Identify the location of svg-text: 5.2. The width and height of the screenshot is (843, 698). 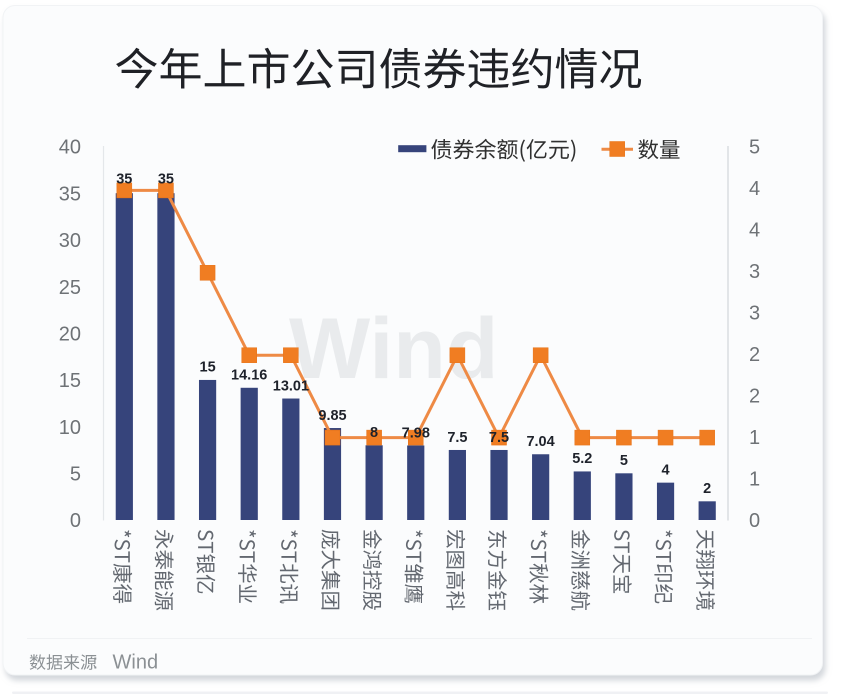
(582, 459).